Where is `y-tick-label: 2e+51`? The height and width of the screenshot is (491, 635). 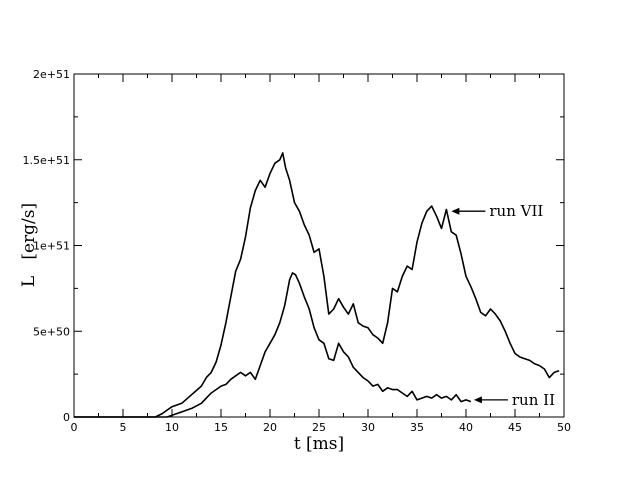
y-tick-label: 2e+51 is located at coordinates (51, 74).